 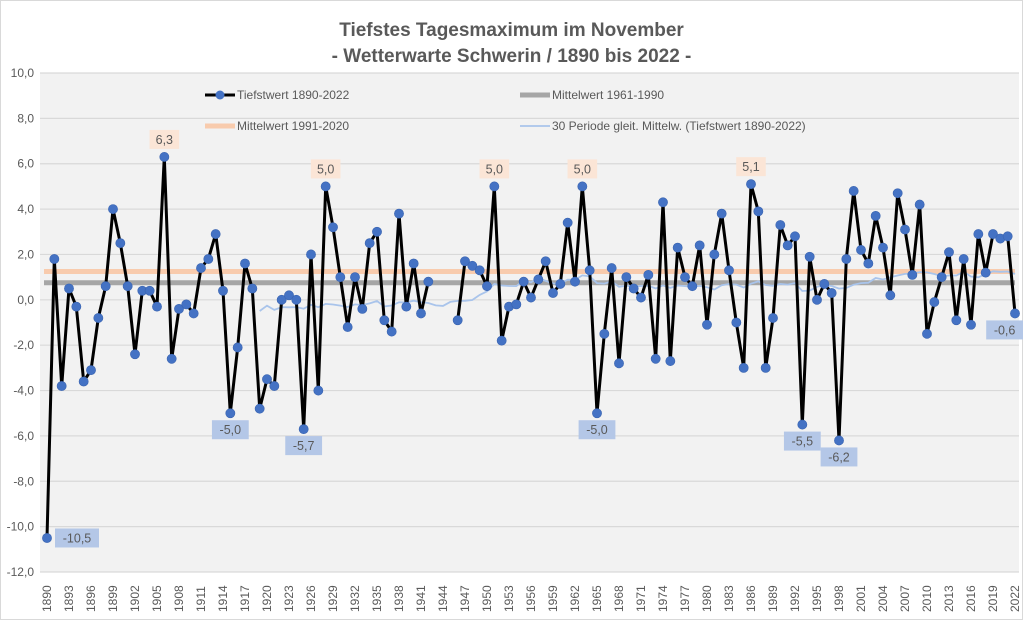 What do you see at coordinates (267, 598) in the screenshot?
I see `x-tick-label: 1920` at bounding box center [267, 598].